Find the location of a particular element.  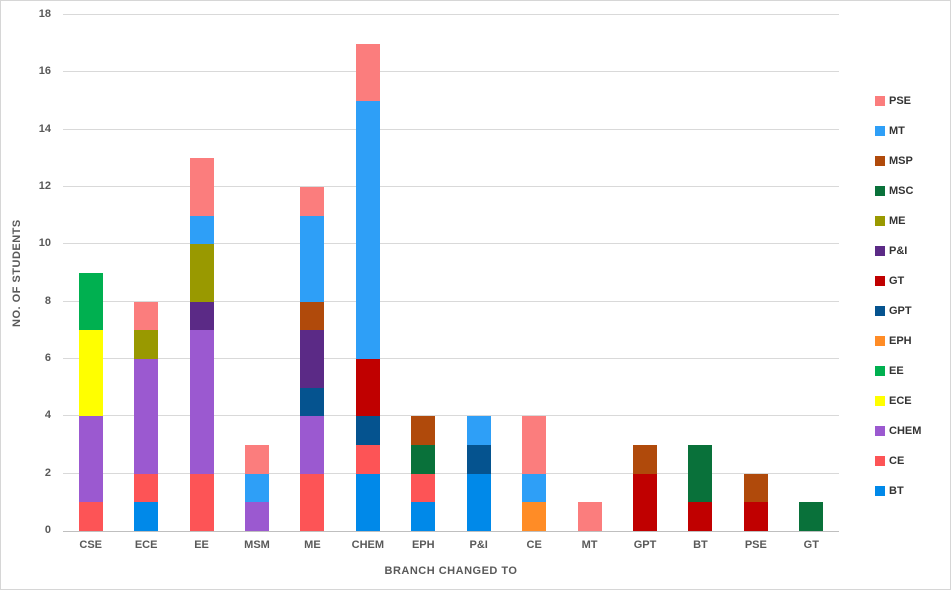

x-tick-label: GT is located at coordinates (811, 545).